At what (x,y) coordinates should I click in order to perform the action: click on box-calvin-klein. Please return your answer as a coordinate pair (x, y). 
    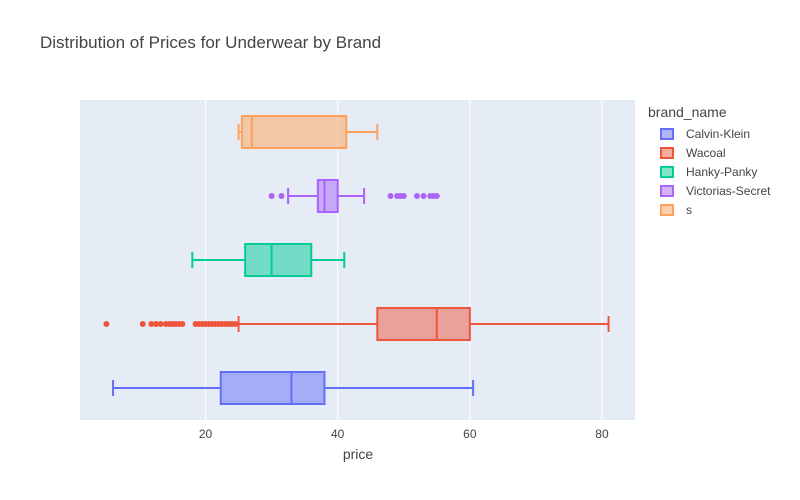
    Looking at the image, I should click on (293, 388).